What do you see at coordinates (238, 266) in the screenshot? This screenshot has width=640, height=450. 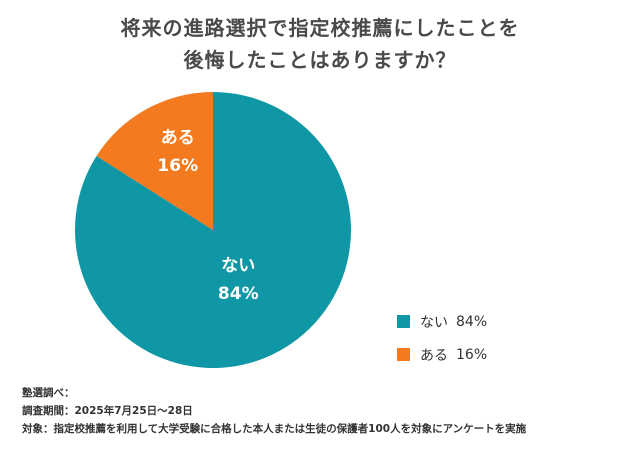 I see `pie-label-name-nai: ない` at bounding box center [238, 266].